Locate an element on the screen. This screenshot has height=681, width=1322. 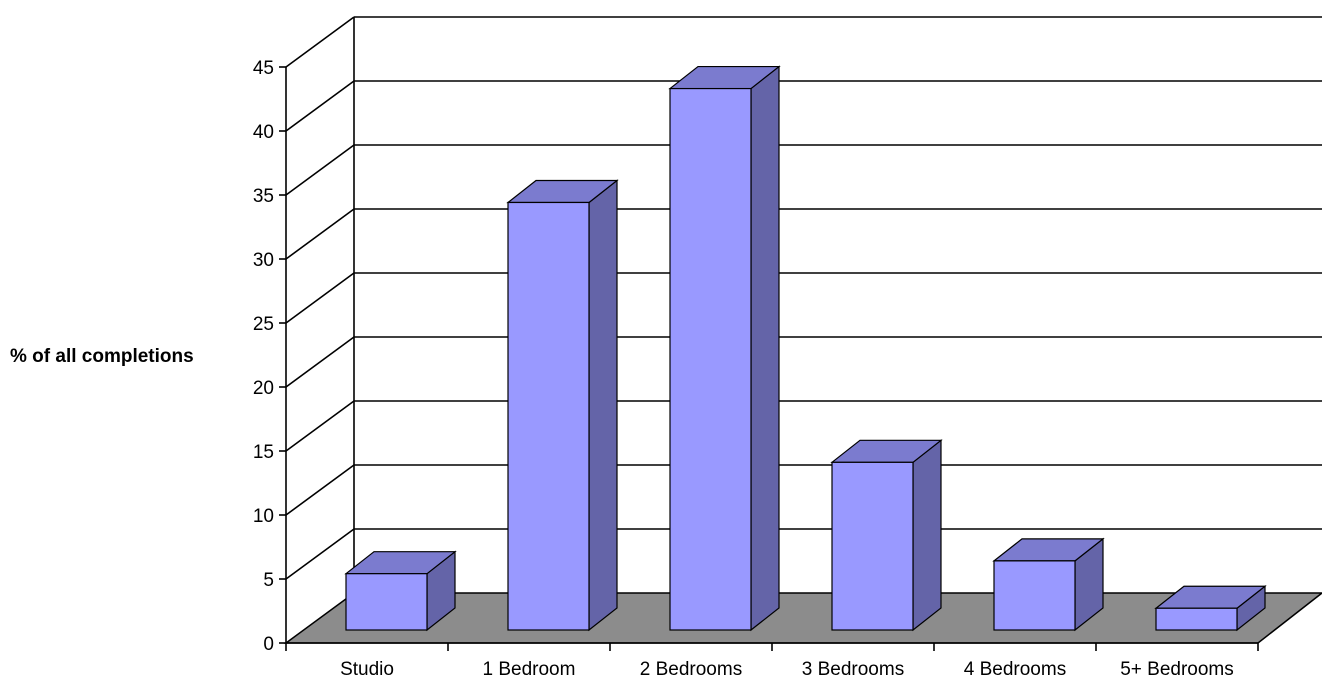
x-category-label: 4 Bedrooms is located at coordinates (1015, 669).